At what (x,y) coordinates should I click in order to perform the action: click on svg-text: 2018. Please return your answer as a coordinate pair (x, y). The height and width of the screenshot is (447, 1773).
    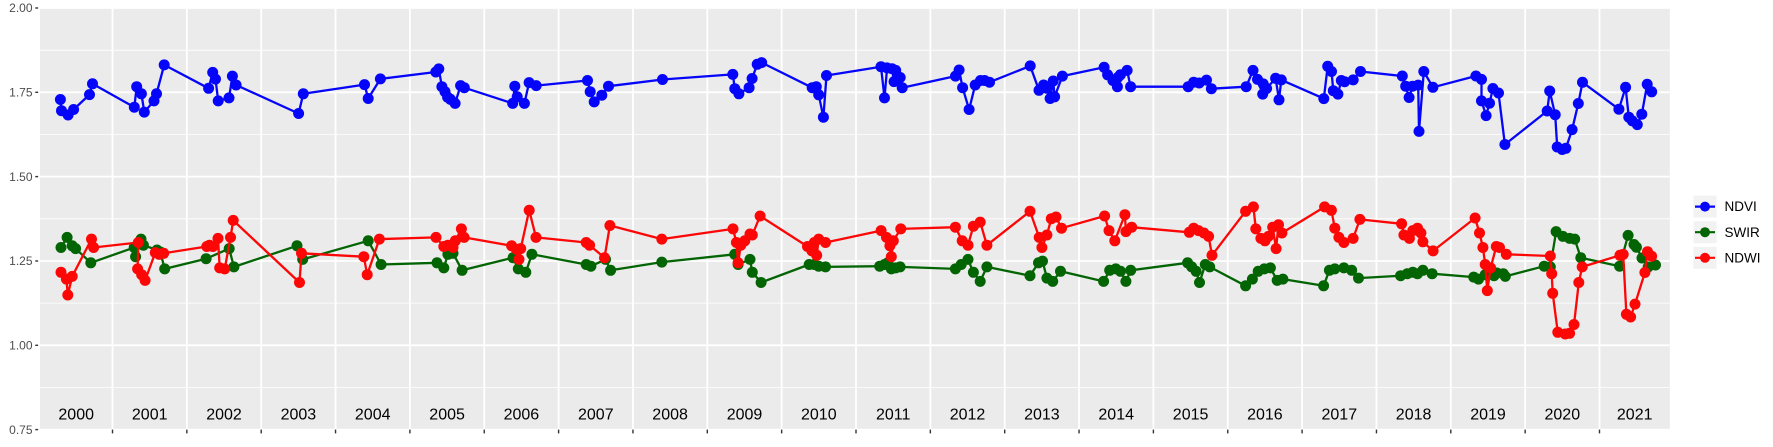
    Looking at the image, I should click on (1414, 415).